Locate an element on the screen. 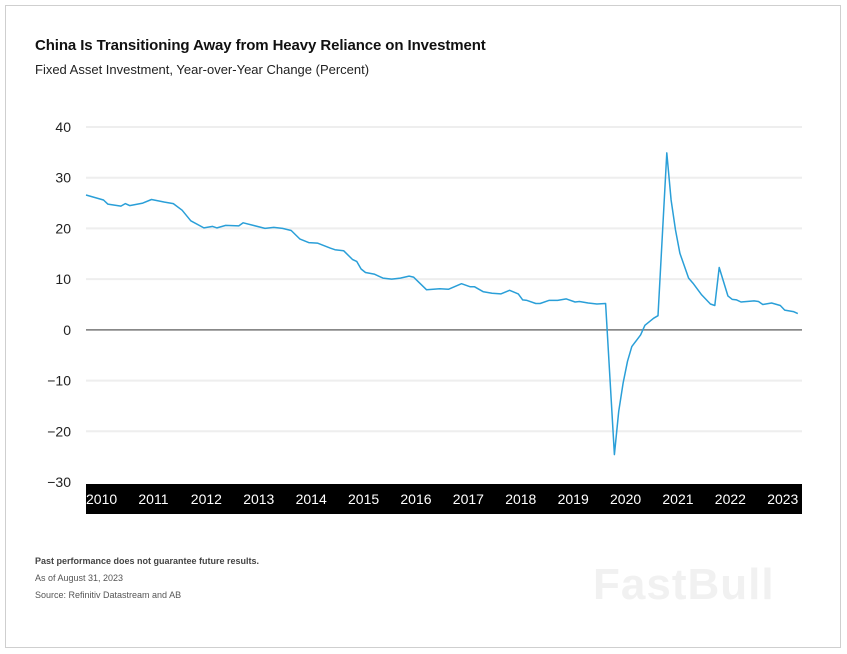  y-tick-label: 20 is located at coordinates (63, 228).